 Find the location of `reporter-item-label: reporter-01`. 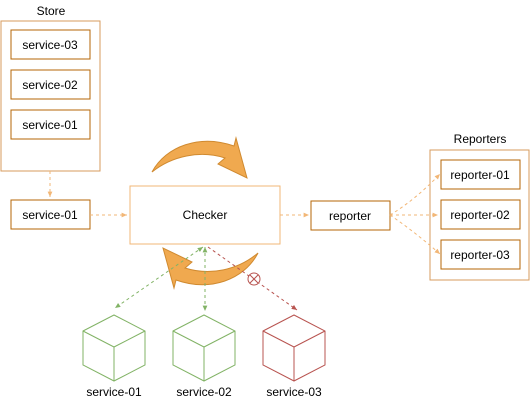

reporter-item-label: reporter-01 is located at coordinates (480, 175).